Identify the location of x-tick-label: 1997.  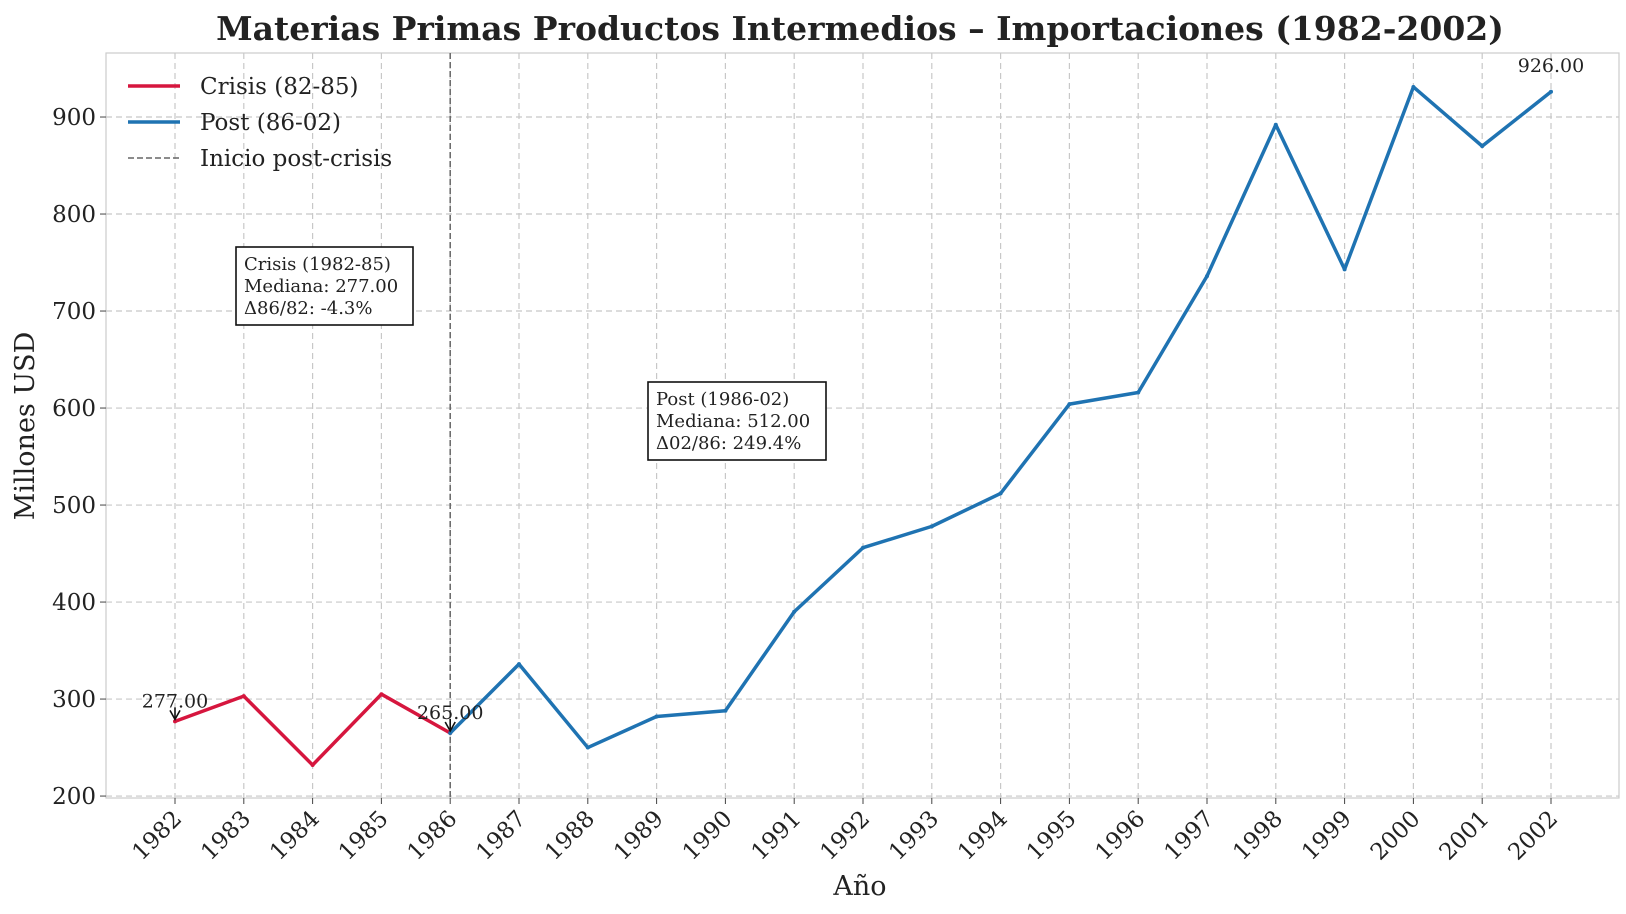
(1189, 836).